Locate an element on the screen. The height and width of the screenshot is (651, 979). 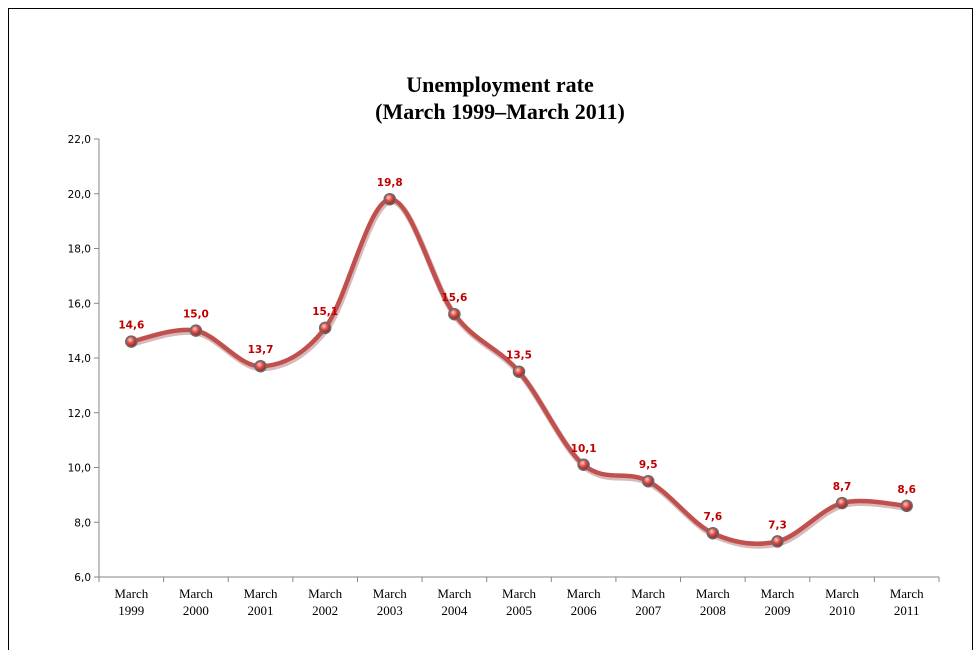
y-tick-label: 14,0 is located at coordinates (79, 359).